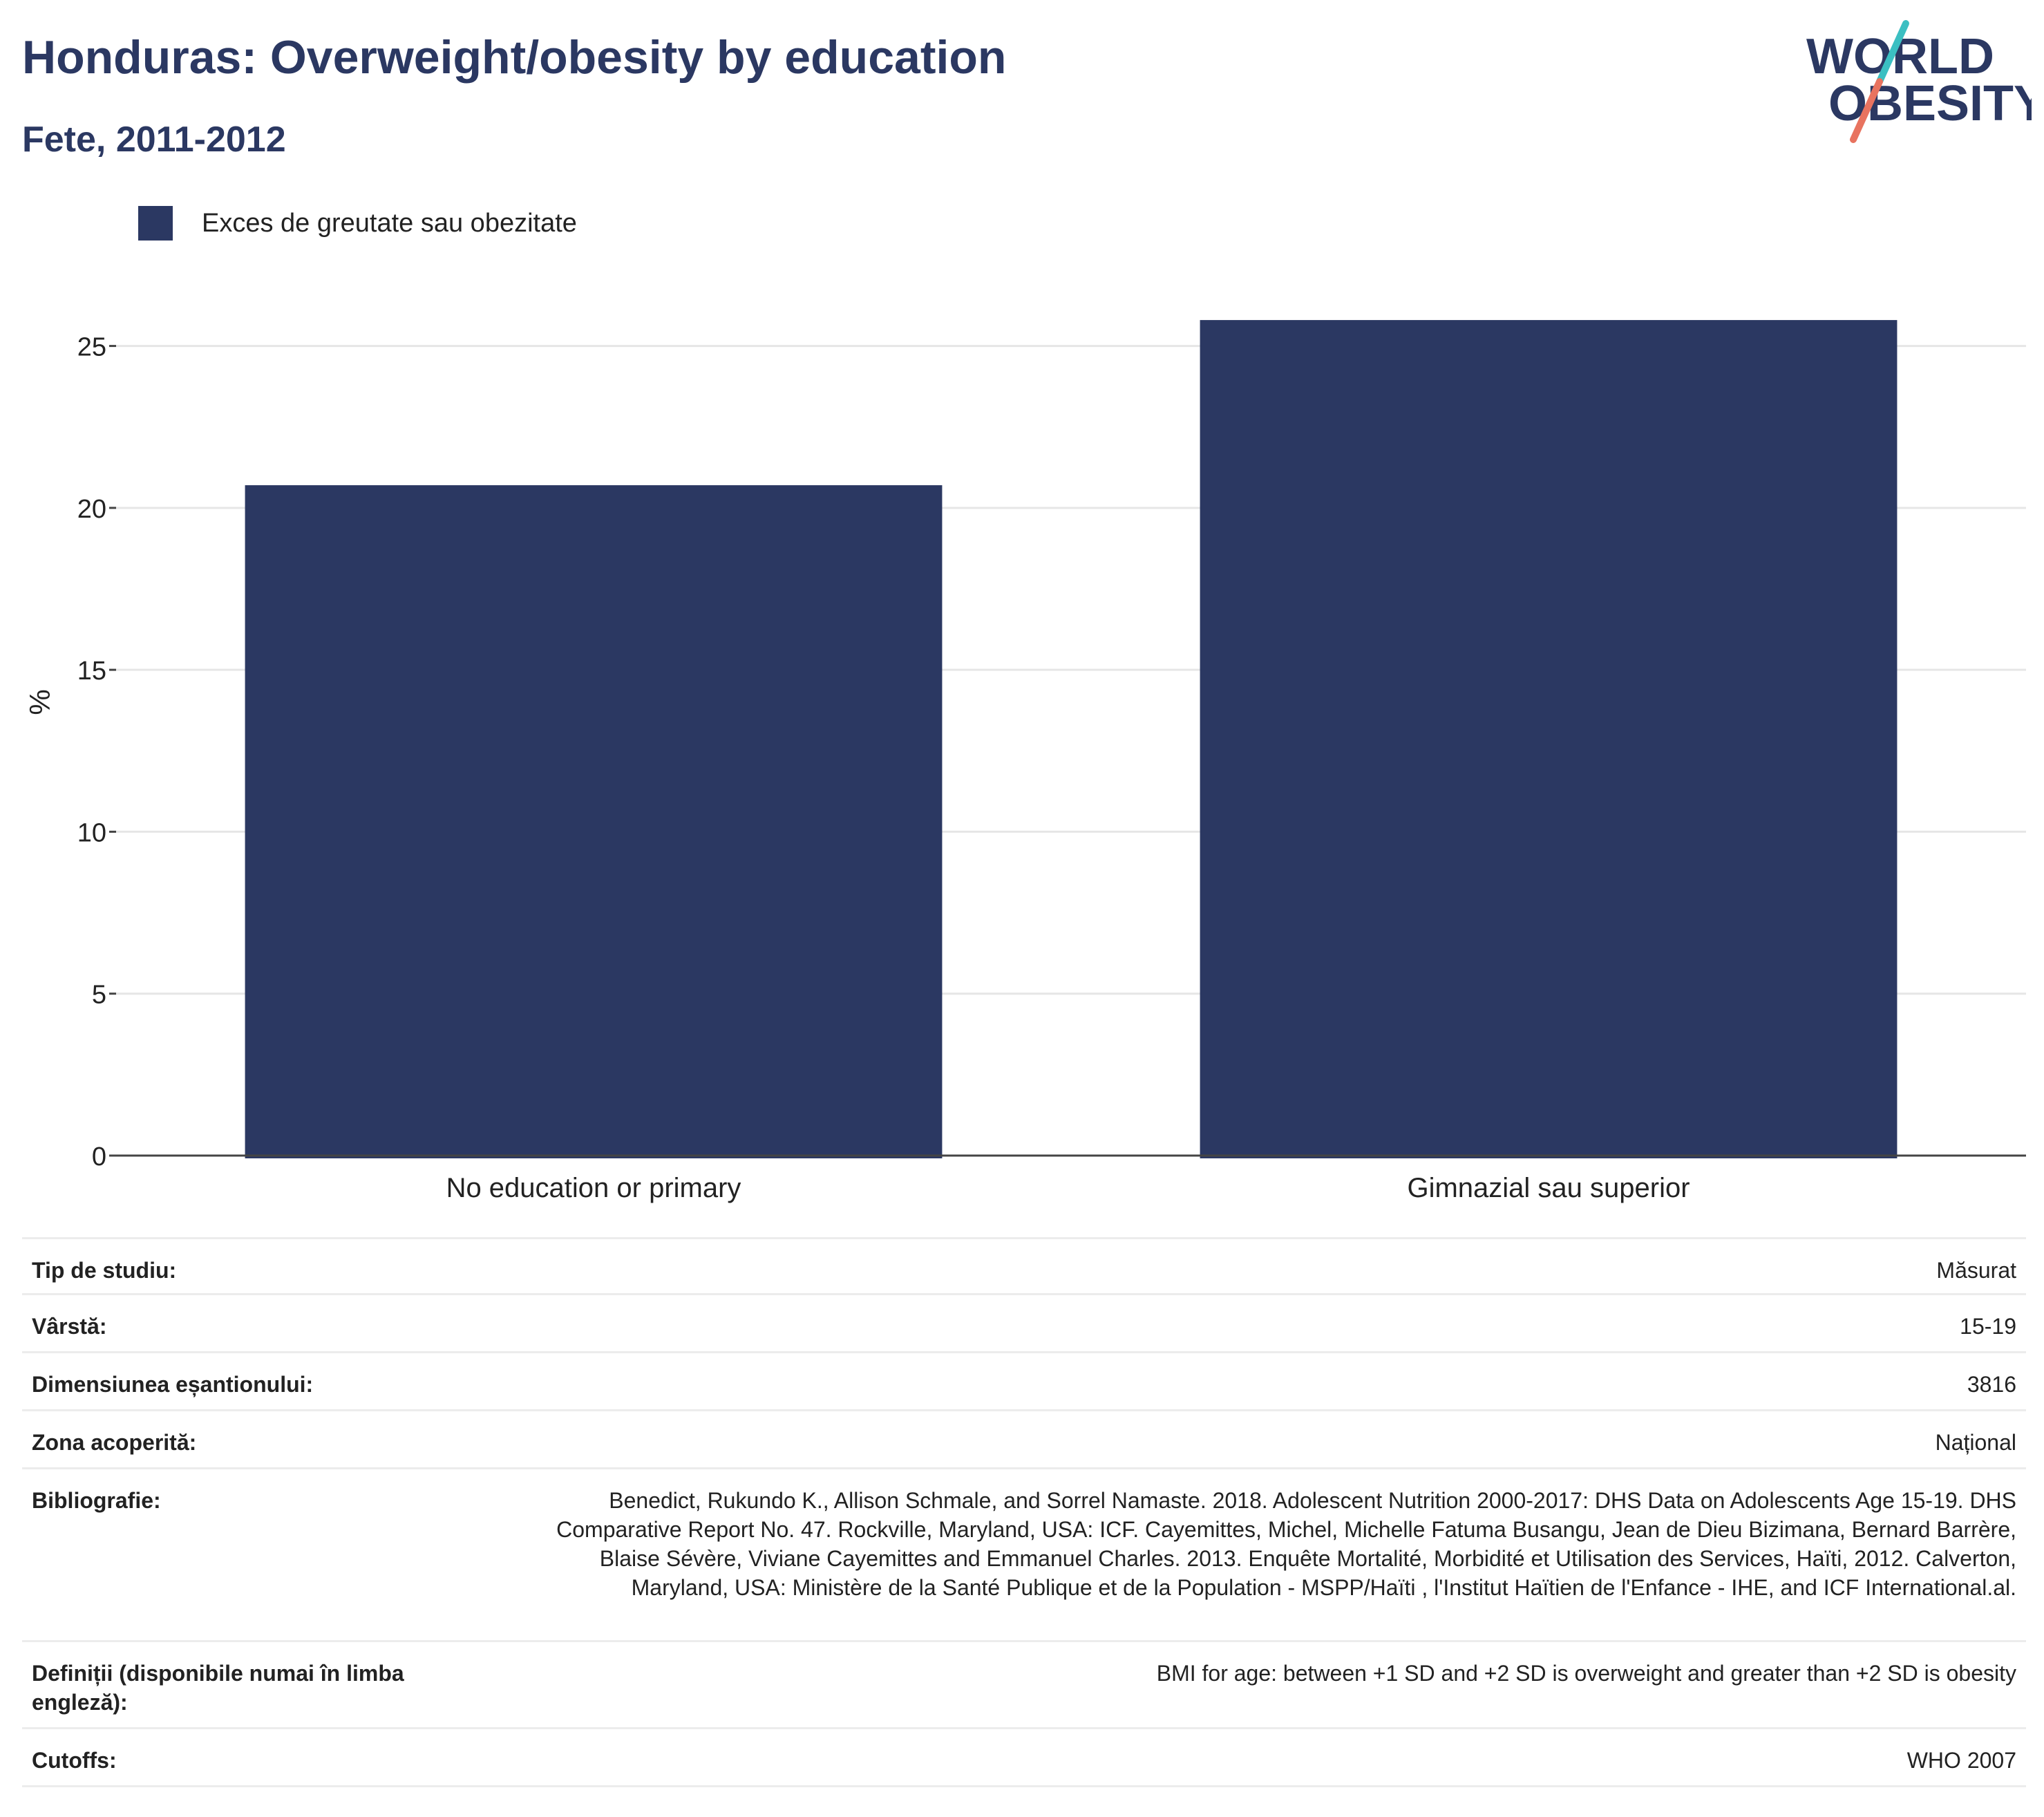 This screenshot has width=2044, height=1817. What do you see at coordinates (1961, 1760) in the screenshot?
I see `metadata-value: WHO 2007` at bounding box center [1961, 1760].